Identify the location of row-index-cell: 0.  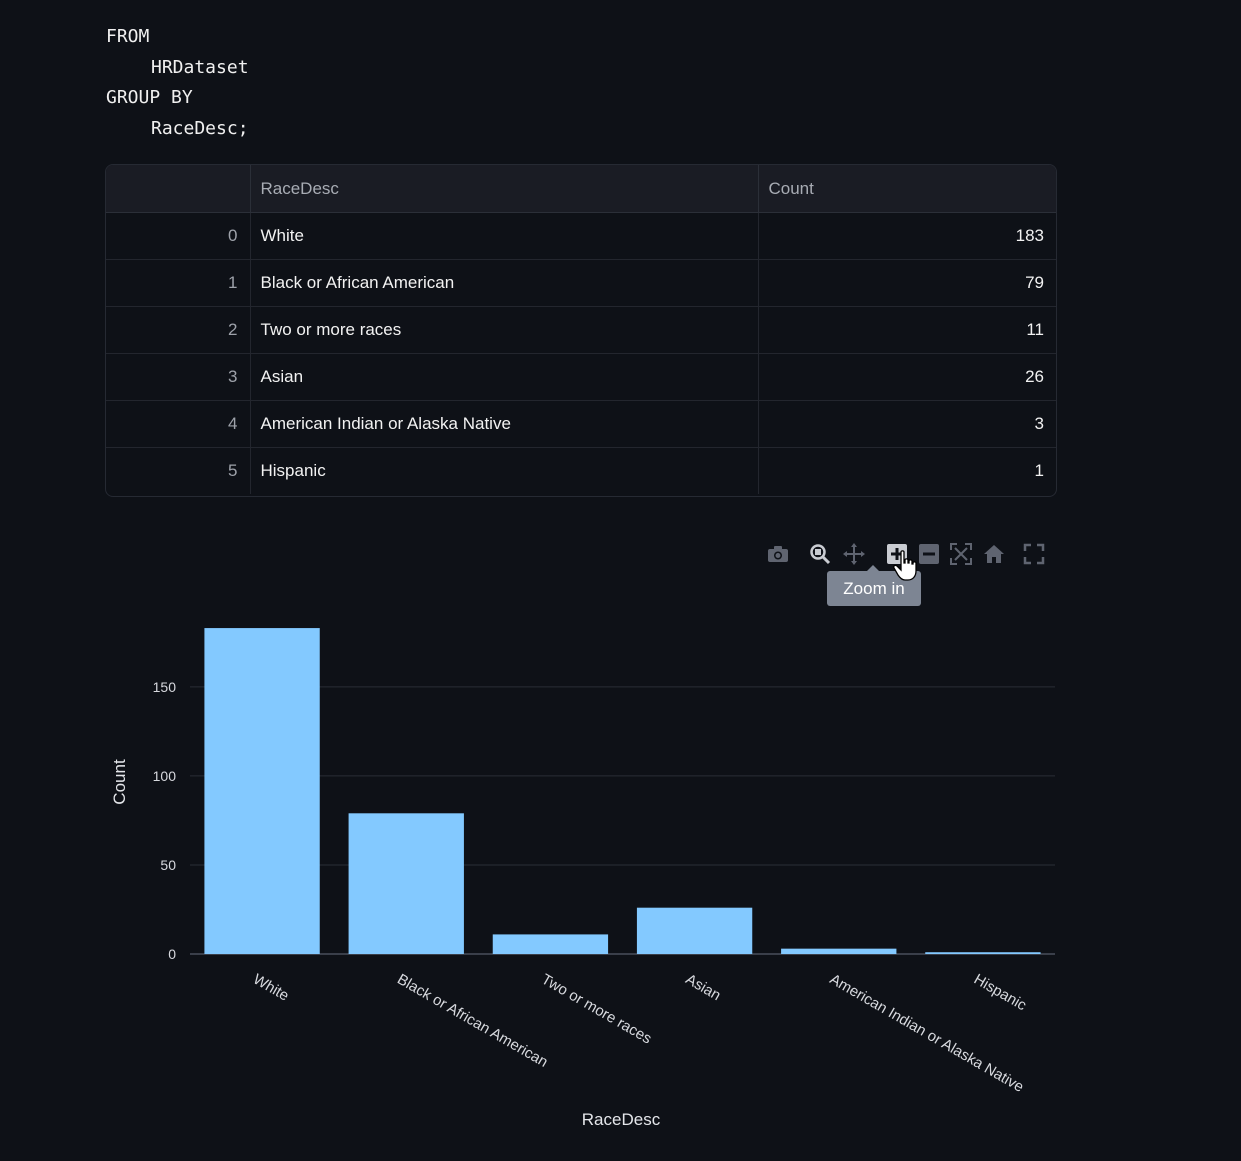
(178, 236).